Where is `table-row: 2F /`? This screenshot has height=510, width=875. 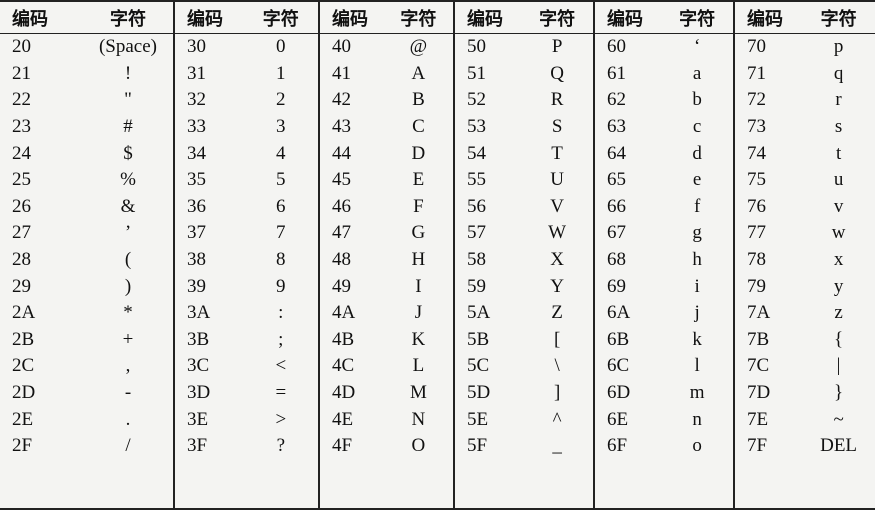
table-row: 2F / is located at coordinates (86, 446).